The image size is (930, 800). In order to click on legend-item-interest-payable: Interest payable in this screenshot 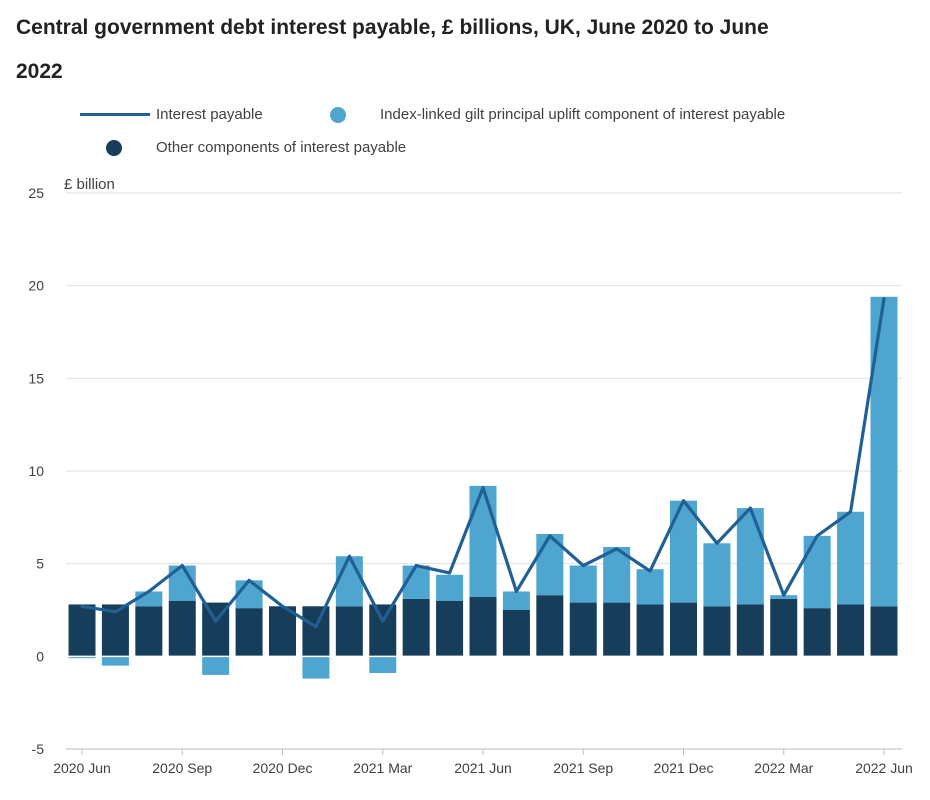, I will do `click(171, 114)`.